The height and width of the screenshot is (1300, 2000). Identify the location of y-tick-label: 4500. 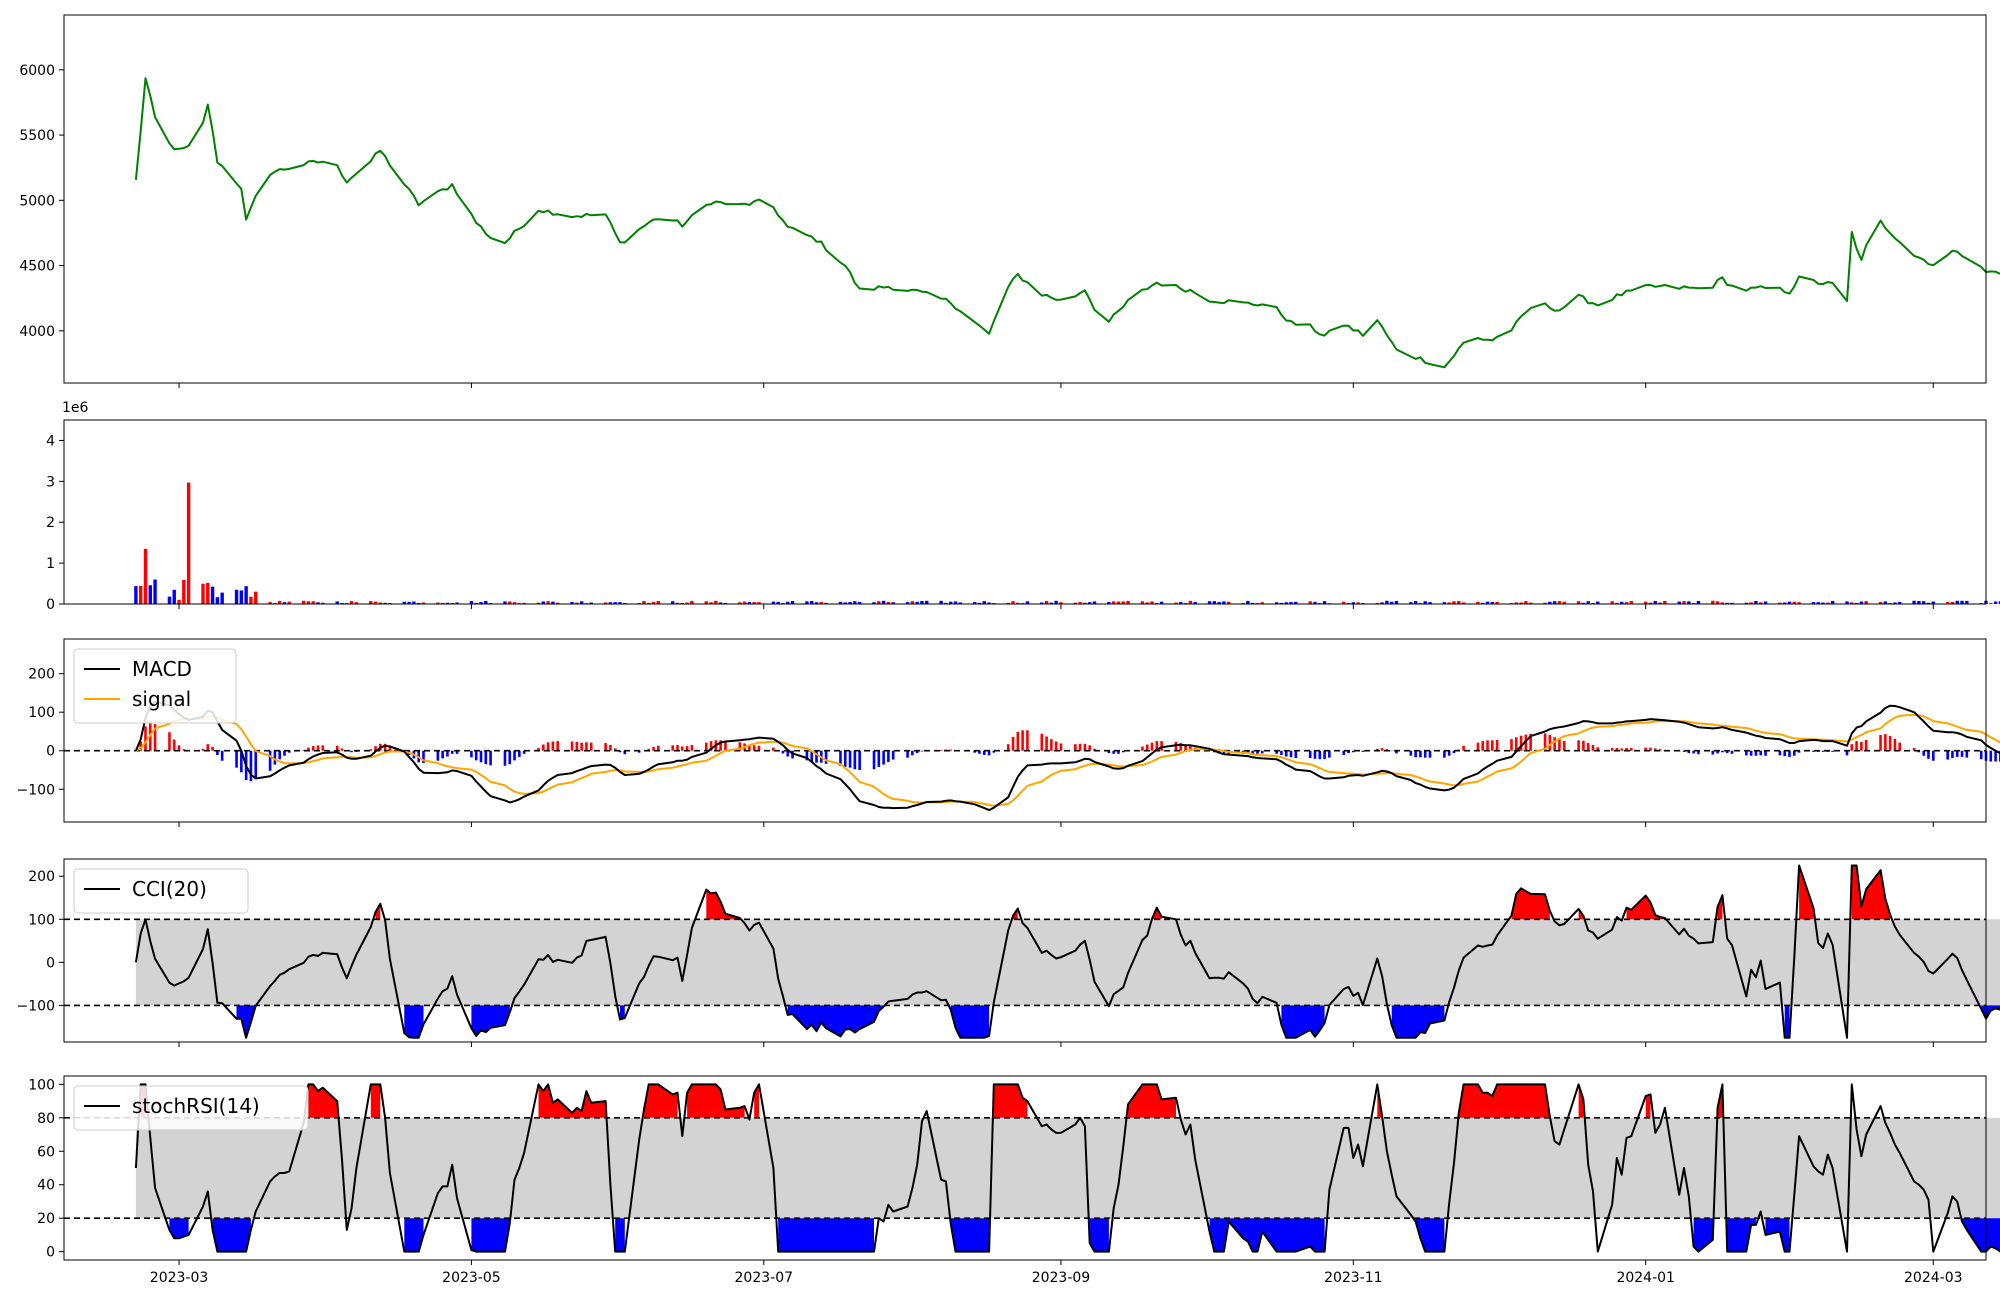
(37, 267).